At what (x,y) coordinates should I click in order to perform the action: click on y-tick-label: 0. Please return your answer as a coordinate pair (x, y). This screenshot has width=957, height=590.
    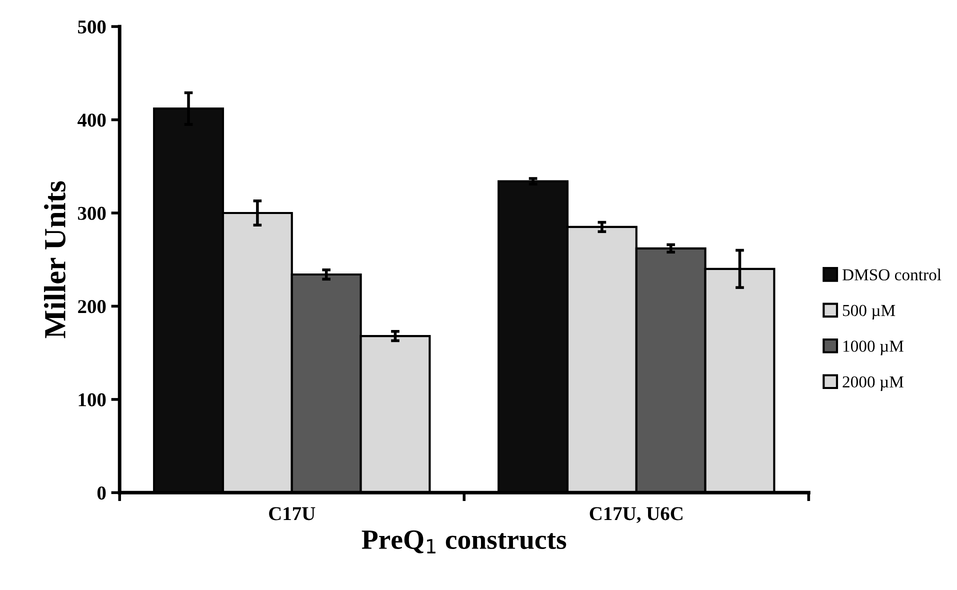
    Looking at the image, I should click on (101, 493).